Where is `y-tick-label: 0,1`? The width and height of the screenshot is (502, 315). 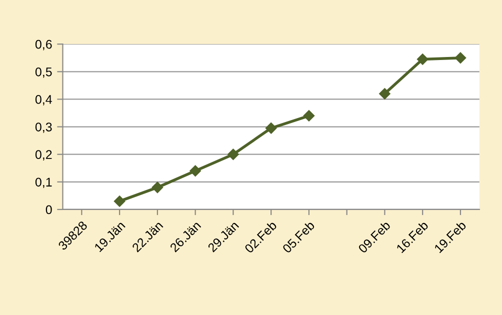
y-tick-label: 0,1 is located at coordinates (43, 183).